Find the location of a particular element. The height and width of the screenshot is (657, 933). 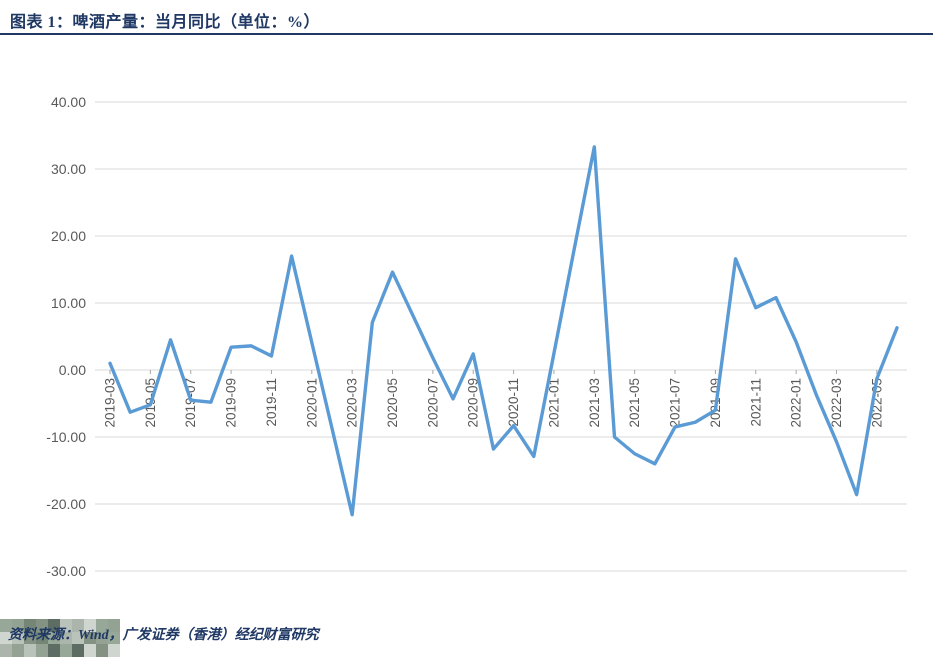

svg-text: 2021-01 is located at coordinates (553, 403).